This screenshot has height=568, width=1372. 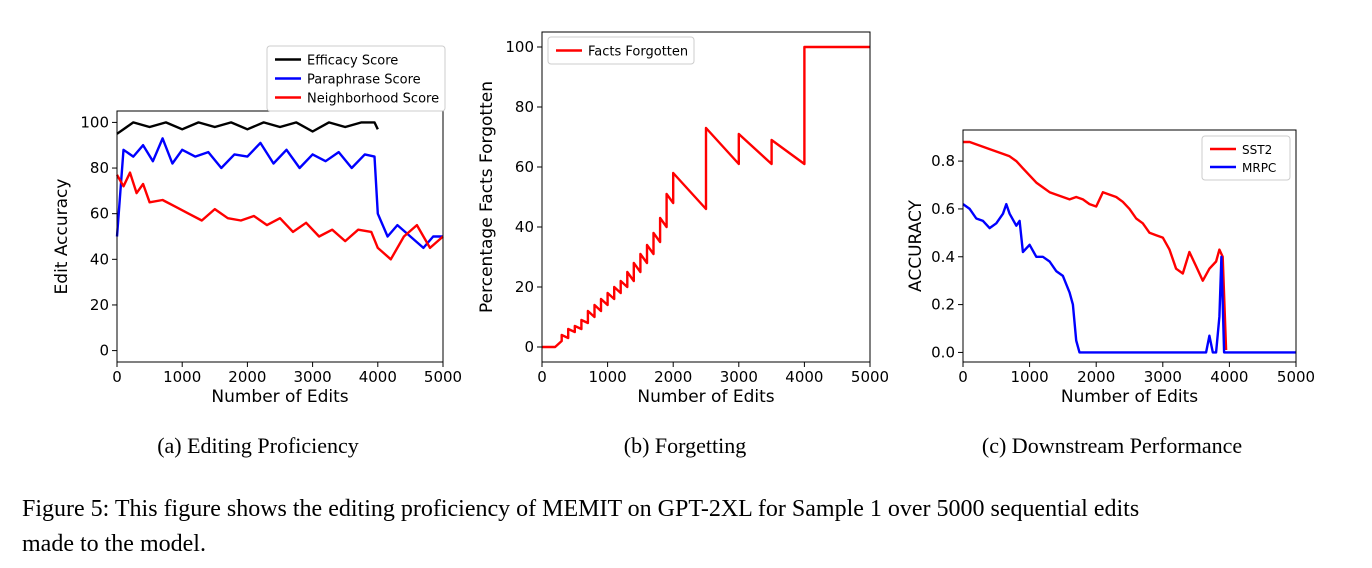 What do you see at coordinates (943, 161) in the screenshot?
I see `y-tick-label: 0.8` at bounding box center [943, 161].